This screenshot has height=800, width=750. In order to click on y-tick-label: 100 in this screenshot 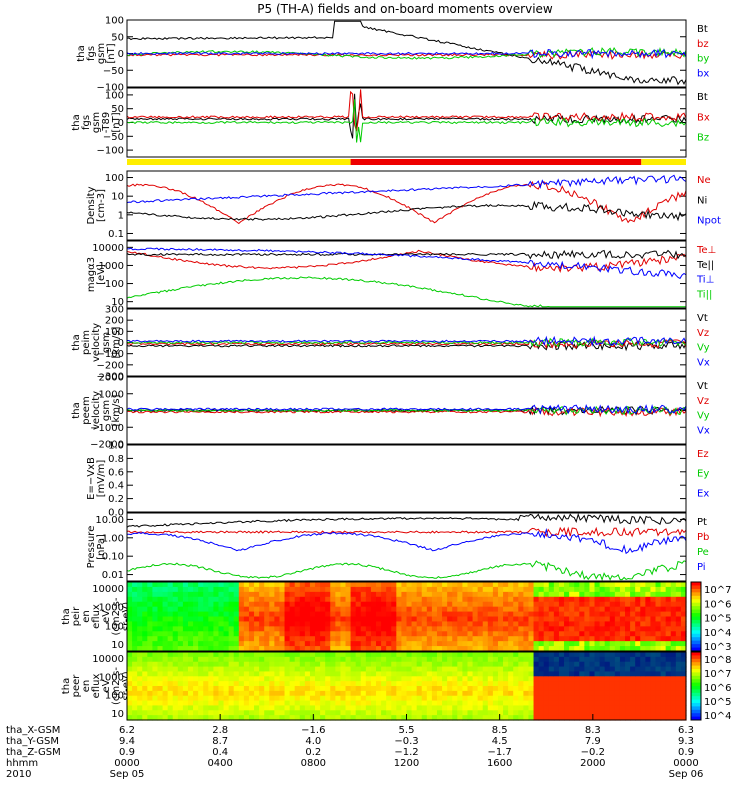, I will do `click(114, 284)`.